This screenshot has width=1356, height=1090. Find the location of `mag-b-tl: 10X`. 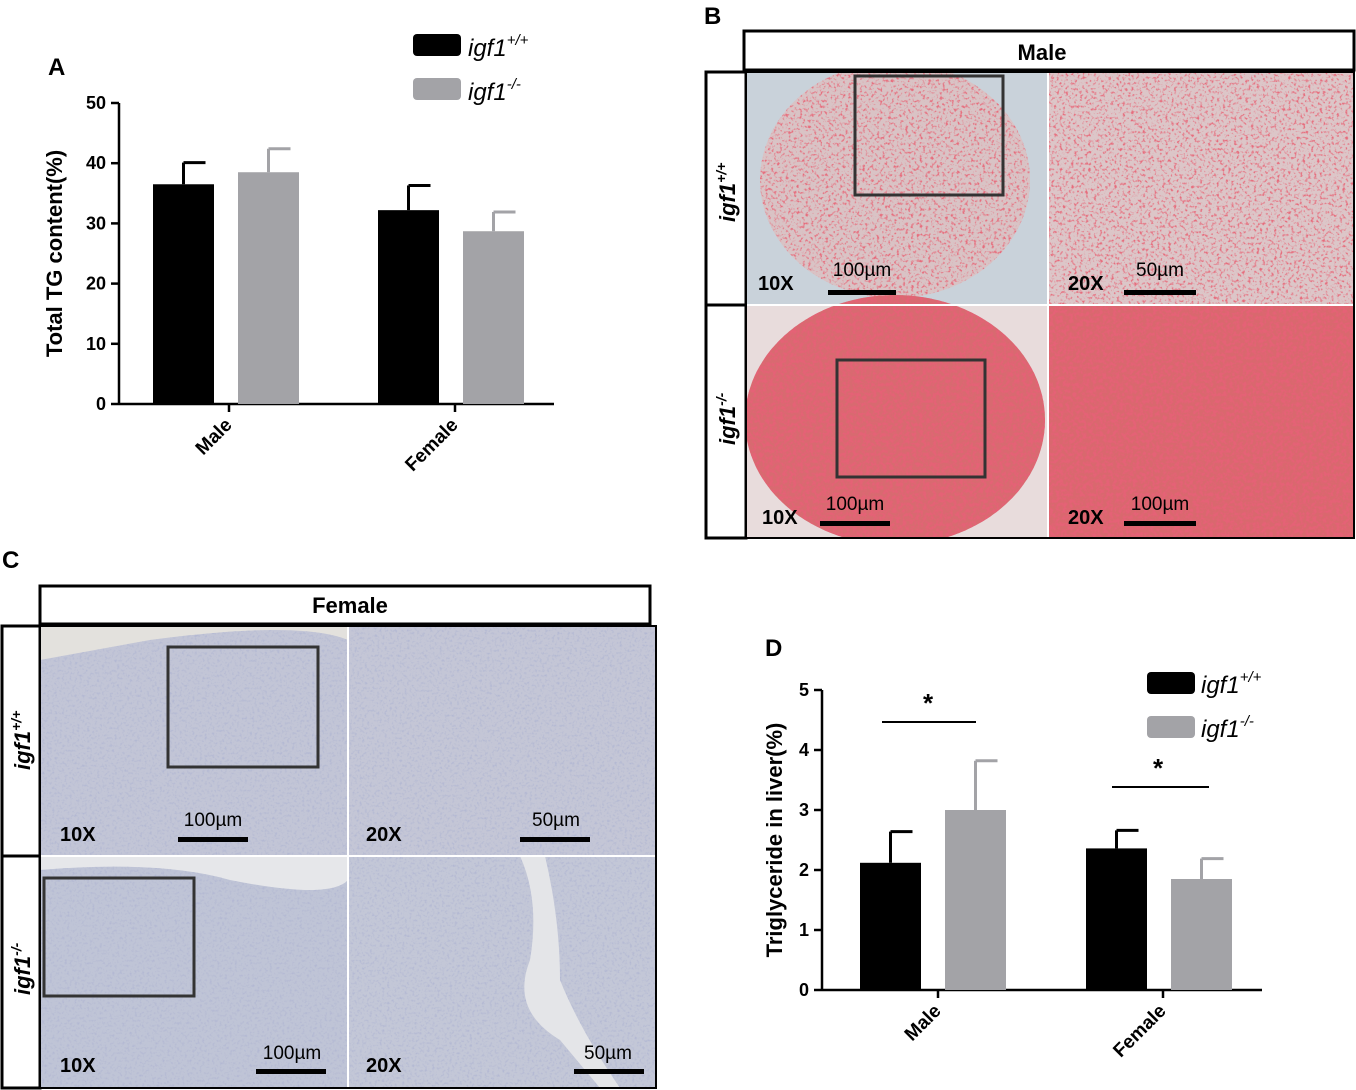

mag-b-tl: 10X is located at coordinates (776, 284).